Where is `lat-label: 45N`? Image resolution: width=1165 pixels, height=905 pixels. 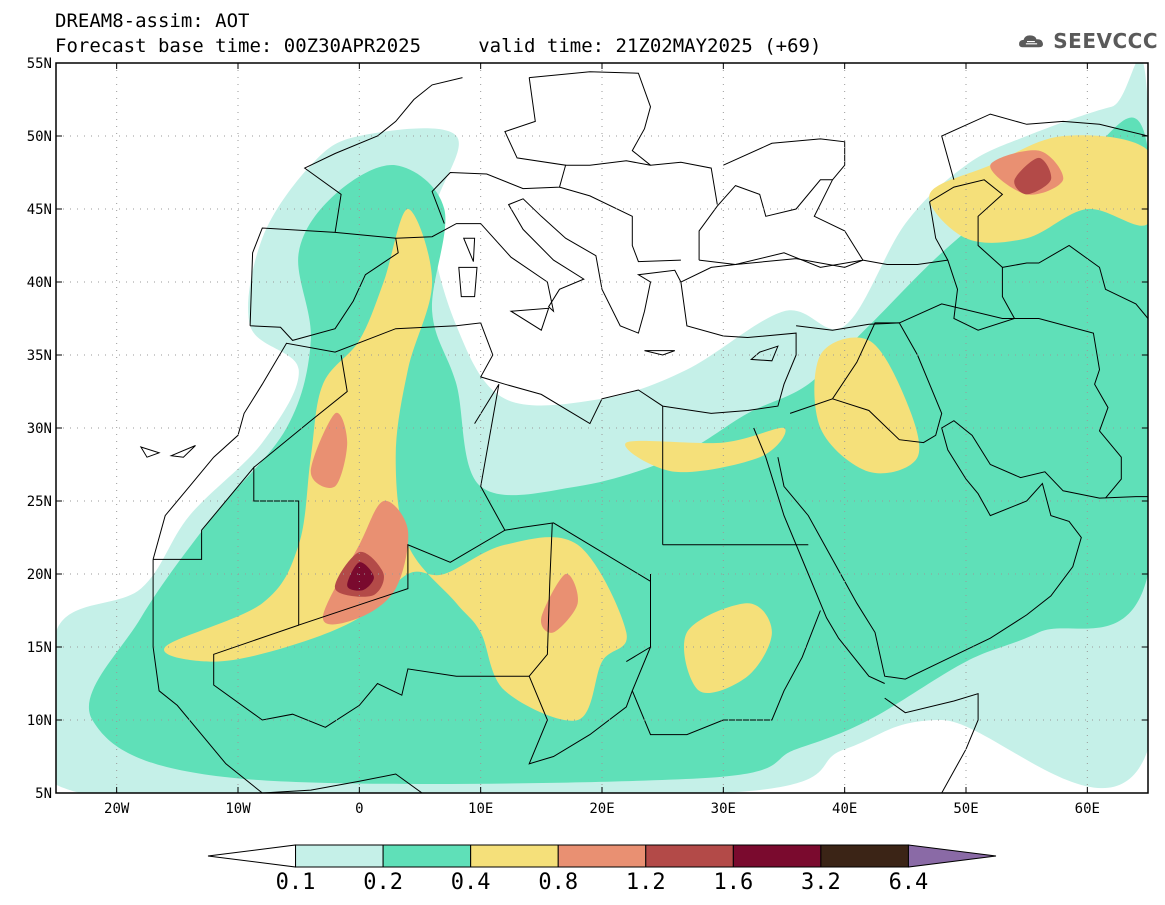
lat-label: 45N is located at coordinates (39, 210).